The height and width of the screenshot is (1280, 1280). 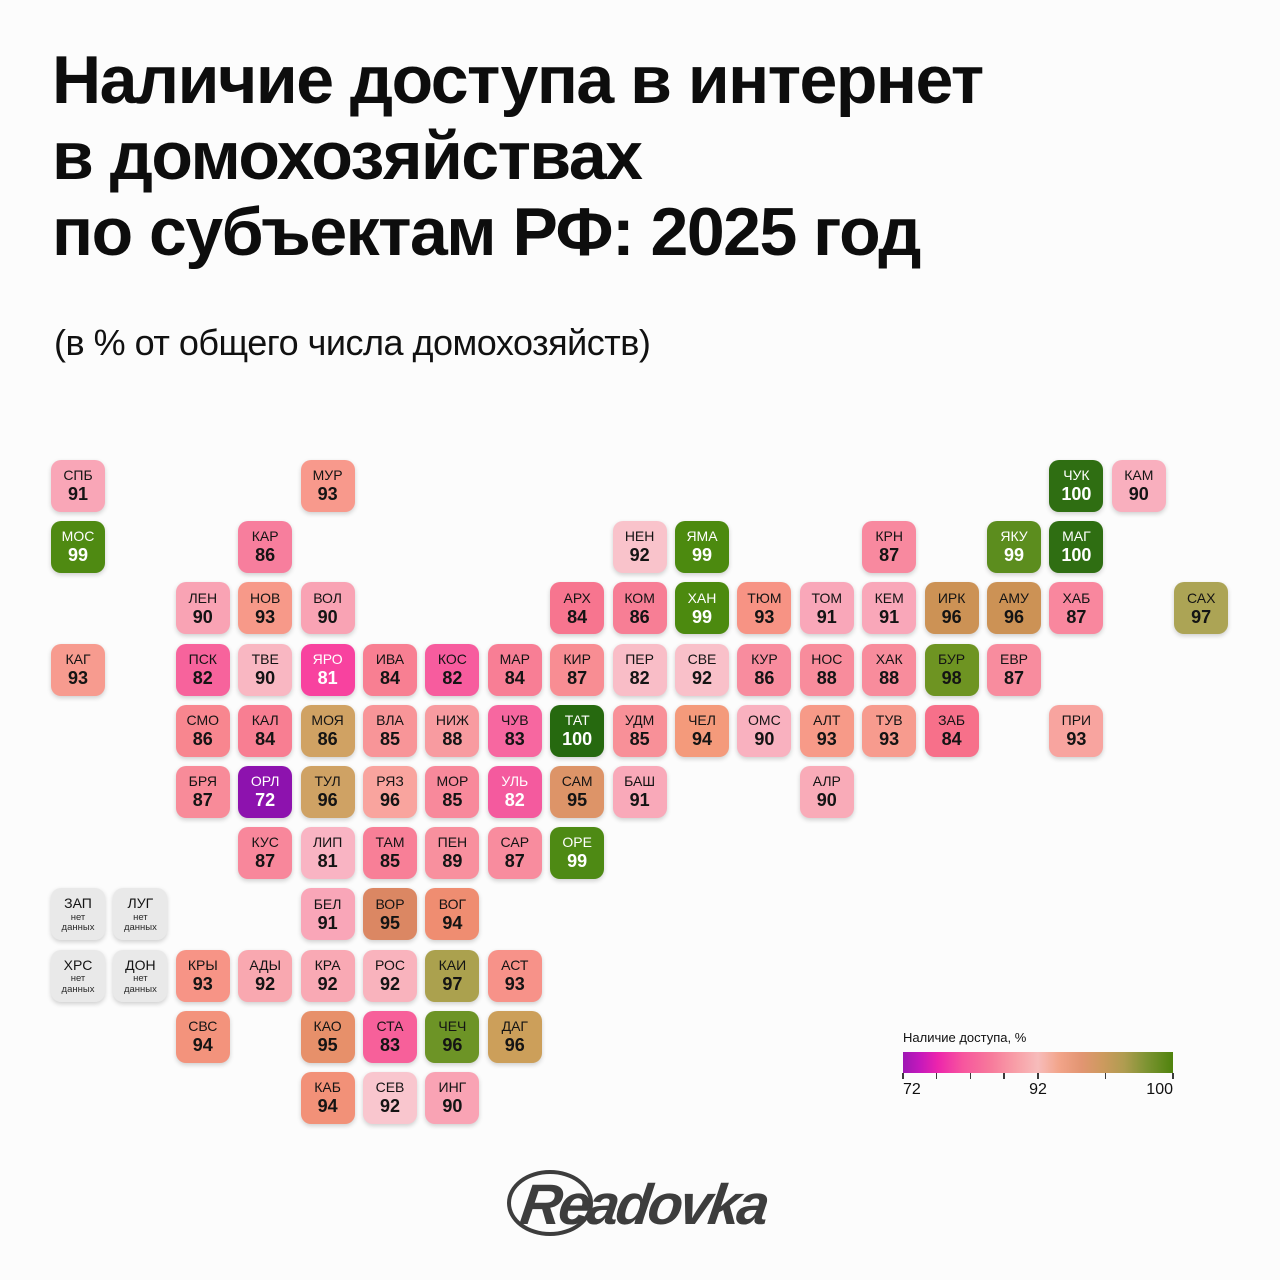 I want to click on region-tile-РЯЗ: РЯЗ 96, so click(x=390, y=792).